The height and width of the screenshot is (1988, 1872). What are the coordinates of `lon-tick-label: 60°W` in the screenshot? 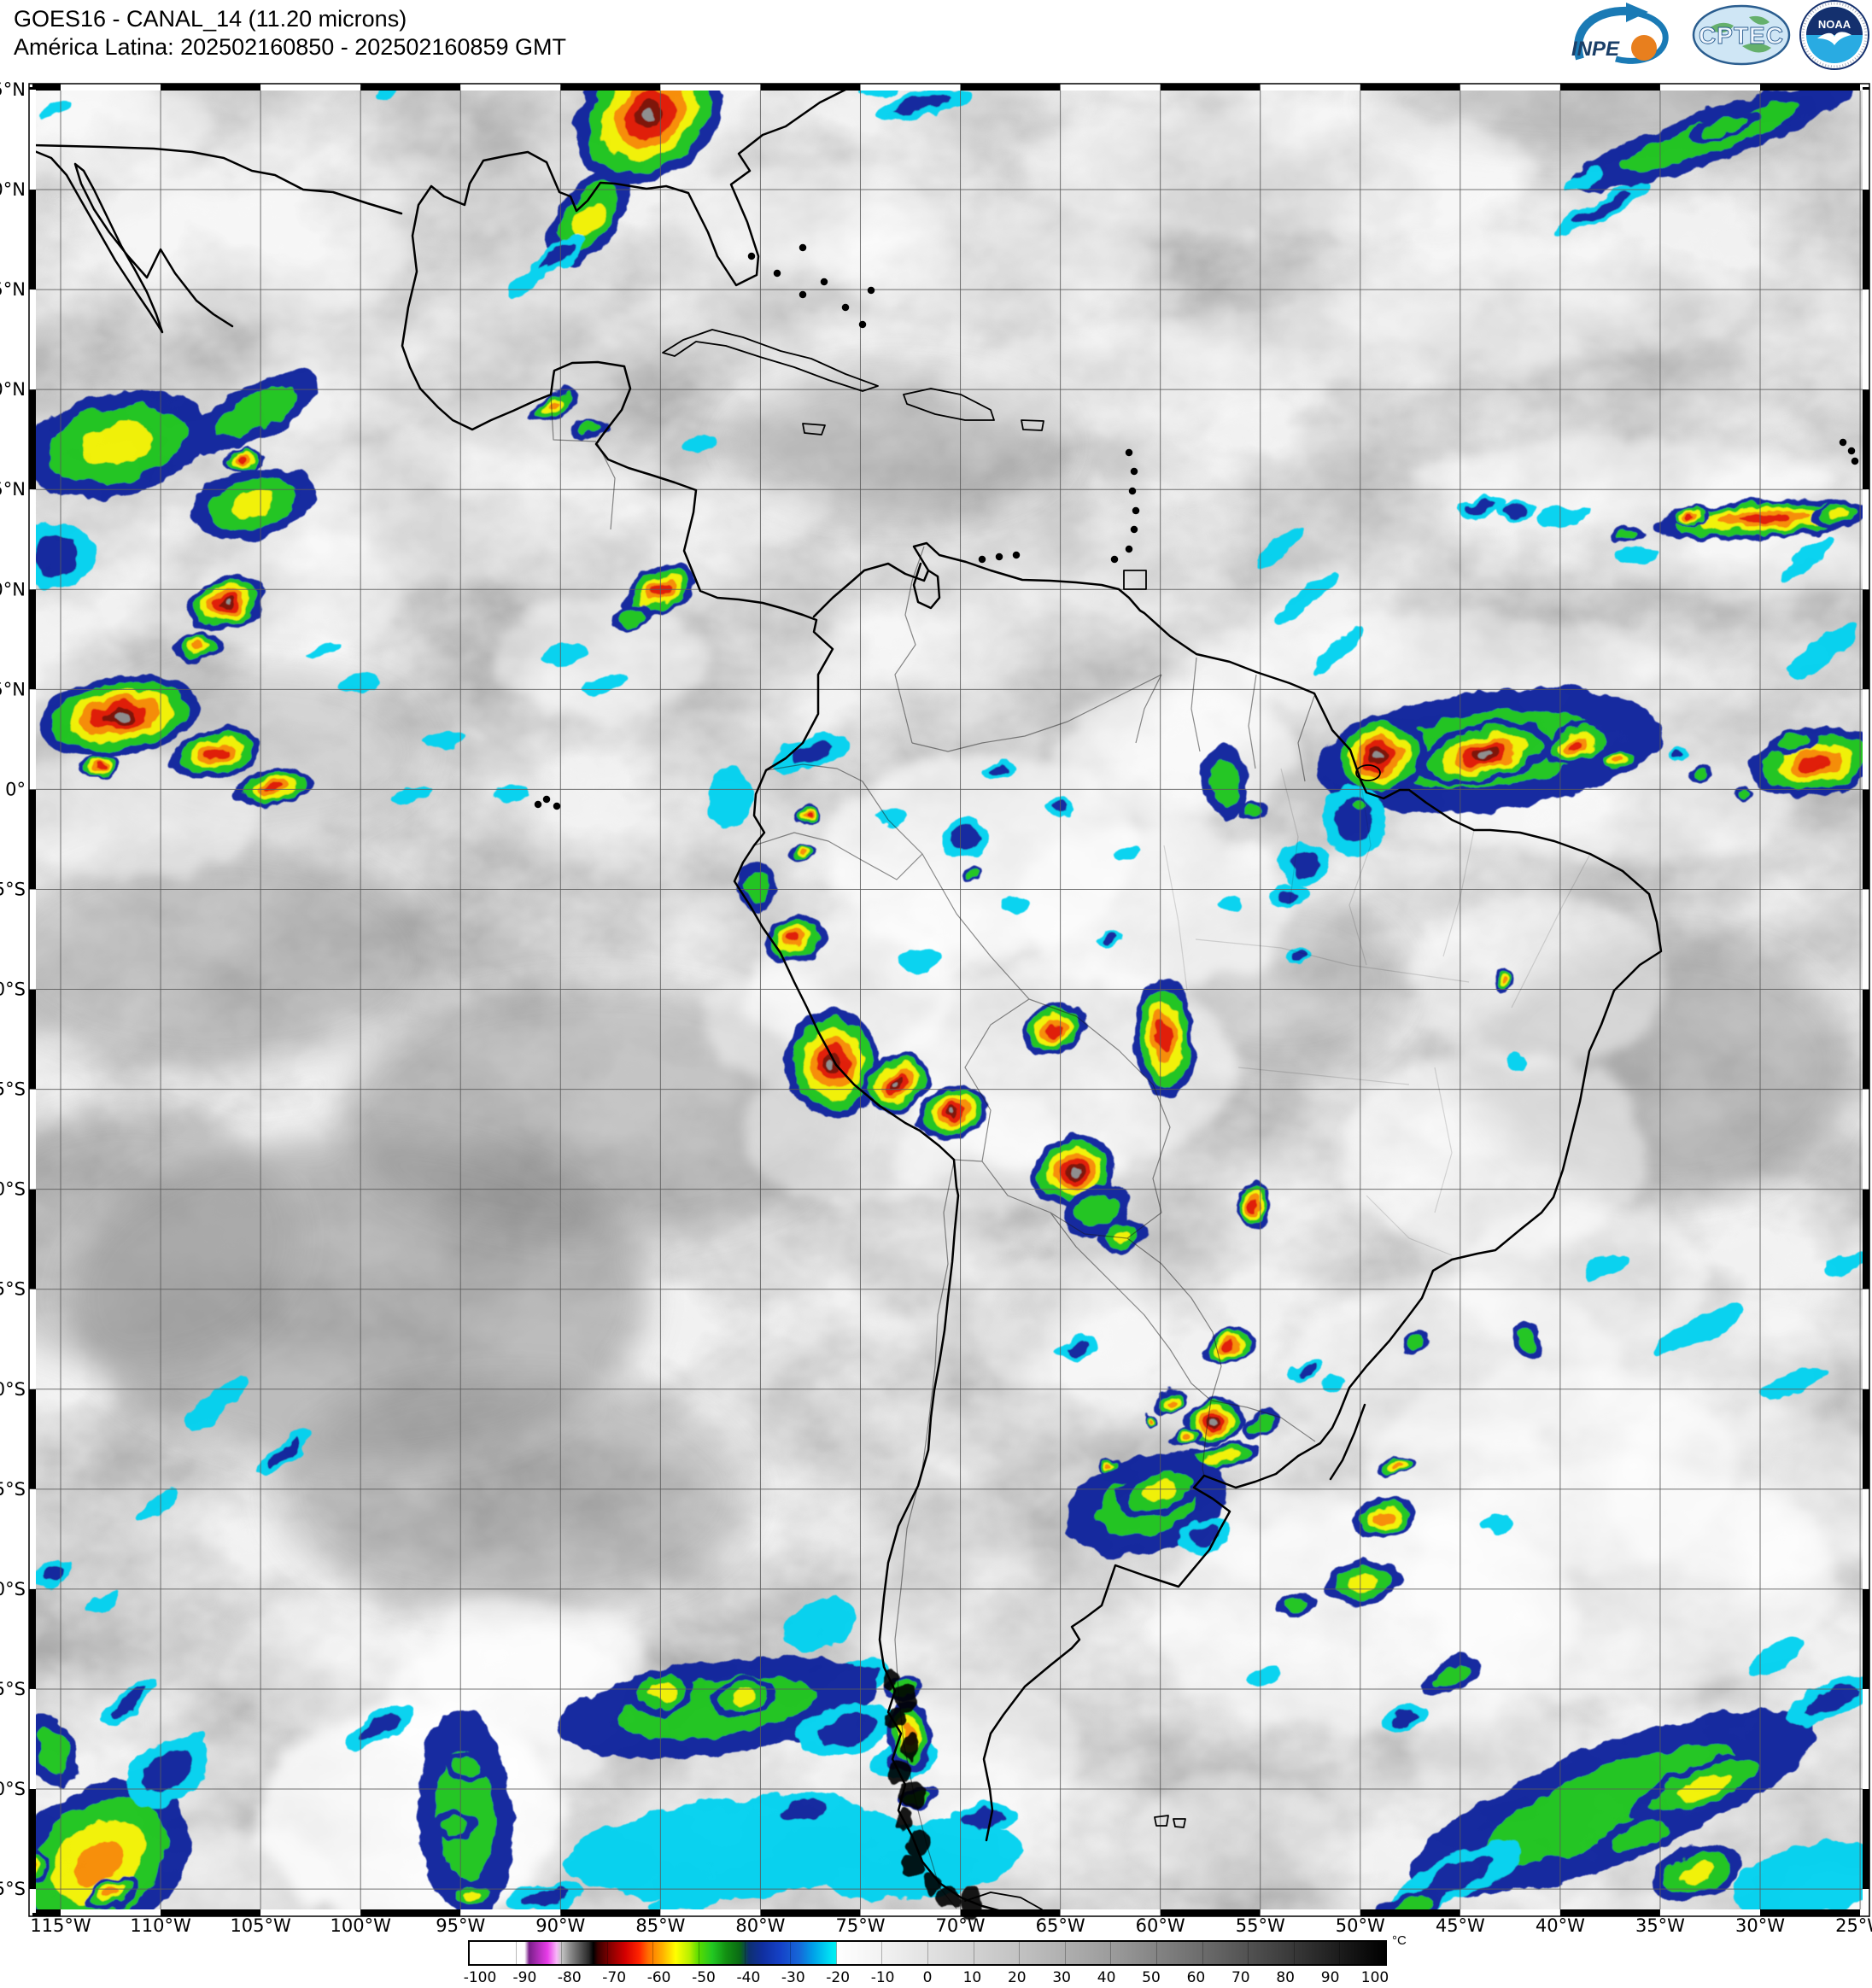 It's located at (1160, 1925).